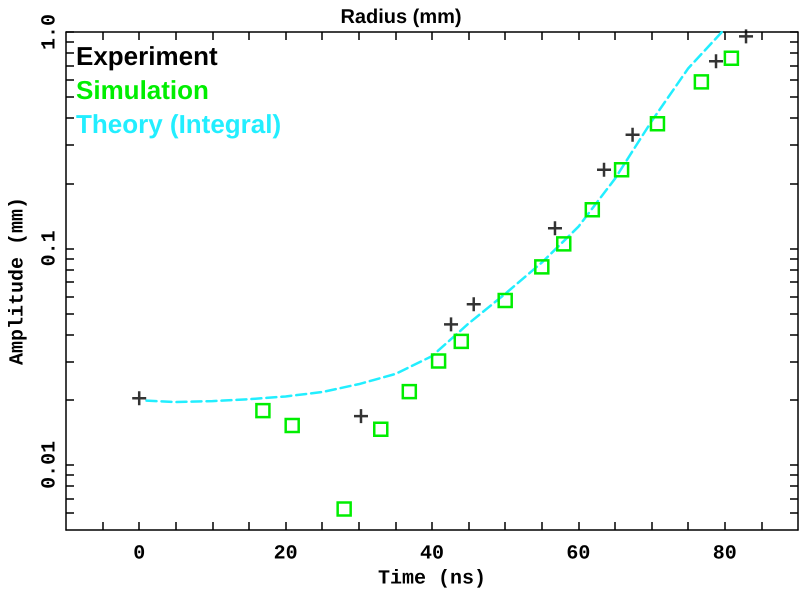 This screenshot has height=598, width=802. What do you see at coordinates (50, 248) in the screenshot?
I see `y-tick-label: 0.1` at bounding box center [50, 248].